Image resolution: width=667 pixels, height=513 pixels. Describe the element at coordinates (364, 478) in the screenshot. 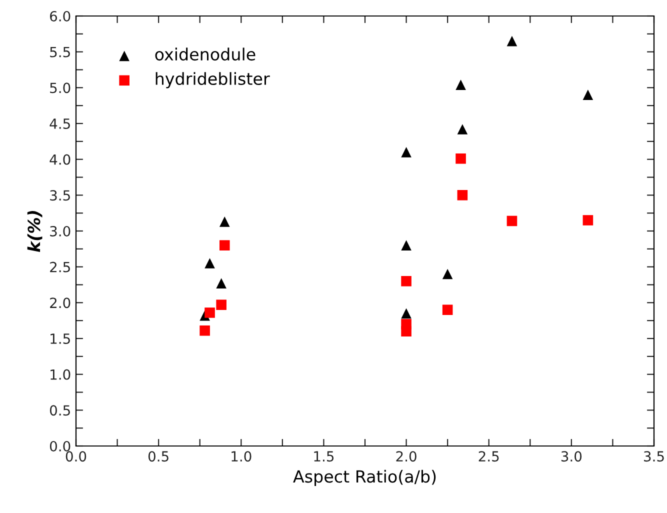

I see `x-axis-title: Aspect Ratio(a/b)` at that location.